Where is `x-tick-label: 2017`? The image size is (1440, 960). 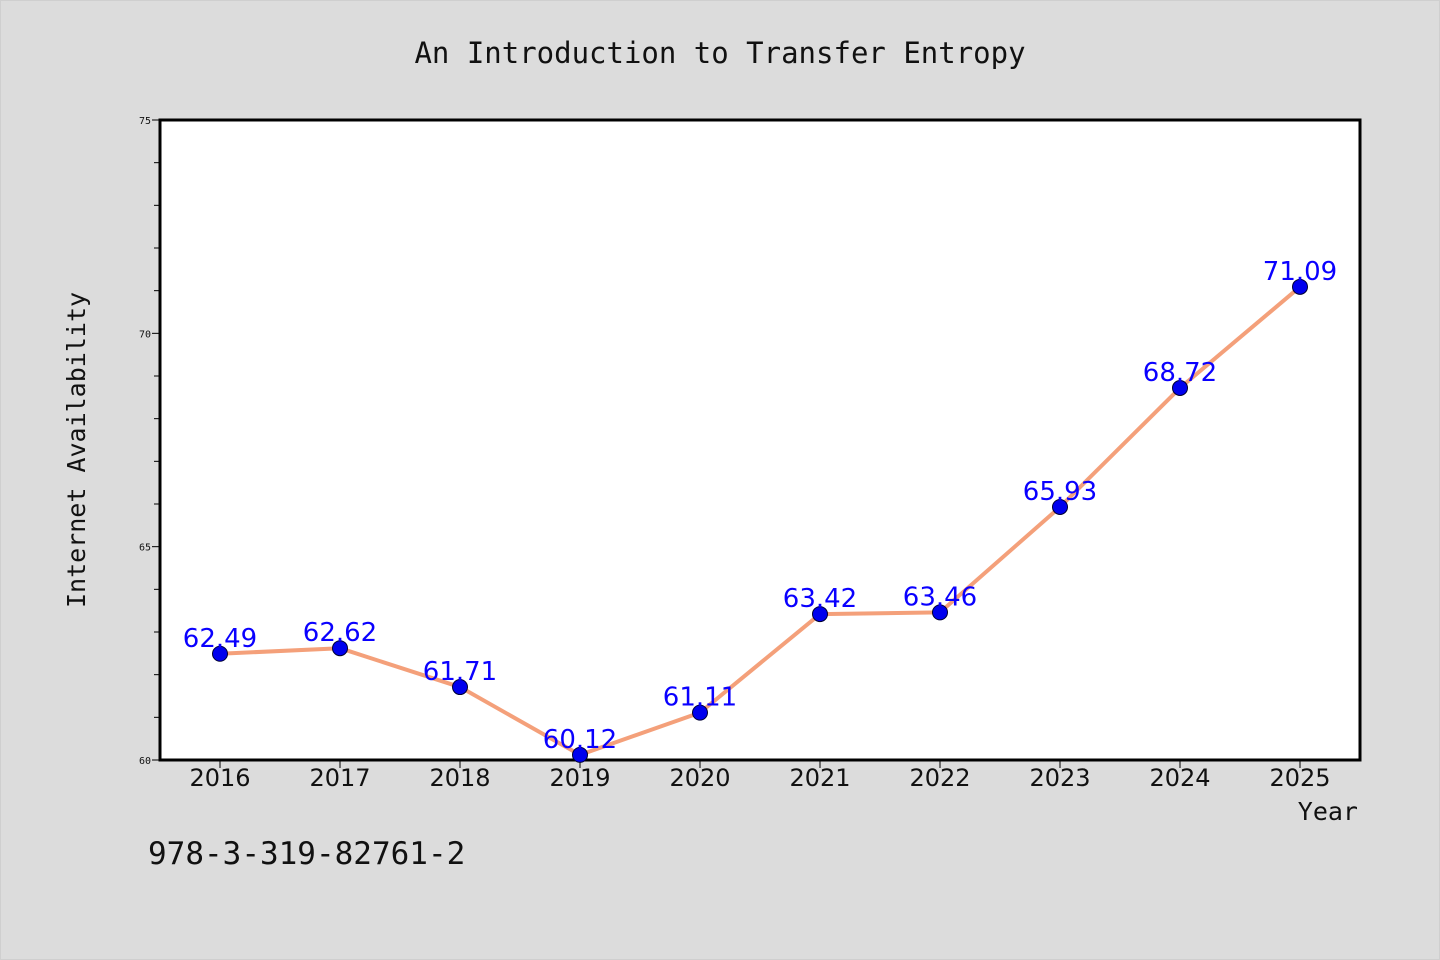
x-tick-label: 2017 is located at coordinates (339, 778).